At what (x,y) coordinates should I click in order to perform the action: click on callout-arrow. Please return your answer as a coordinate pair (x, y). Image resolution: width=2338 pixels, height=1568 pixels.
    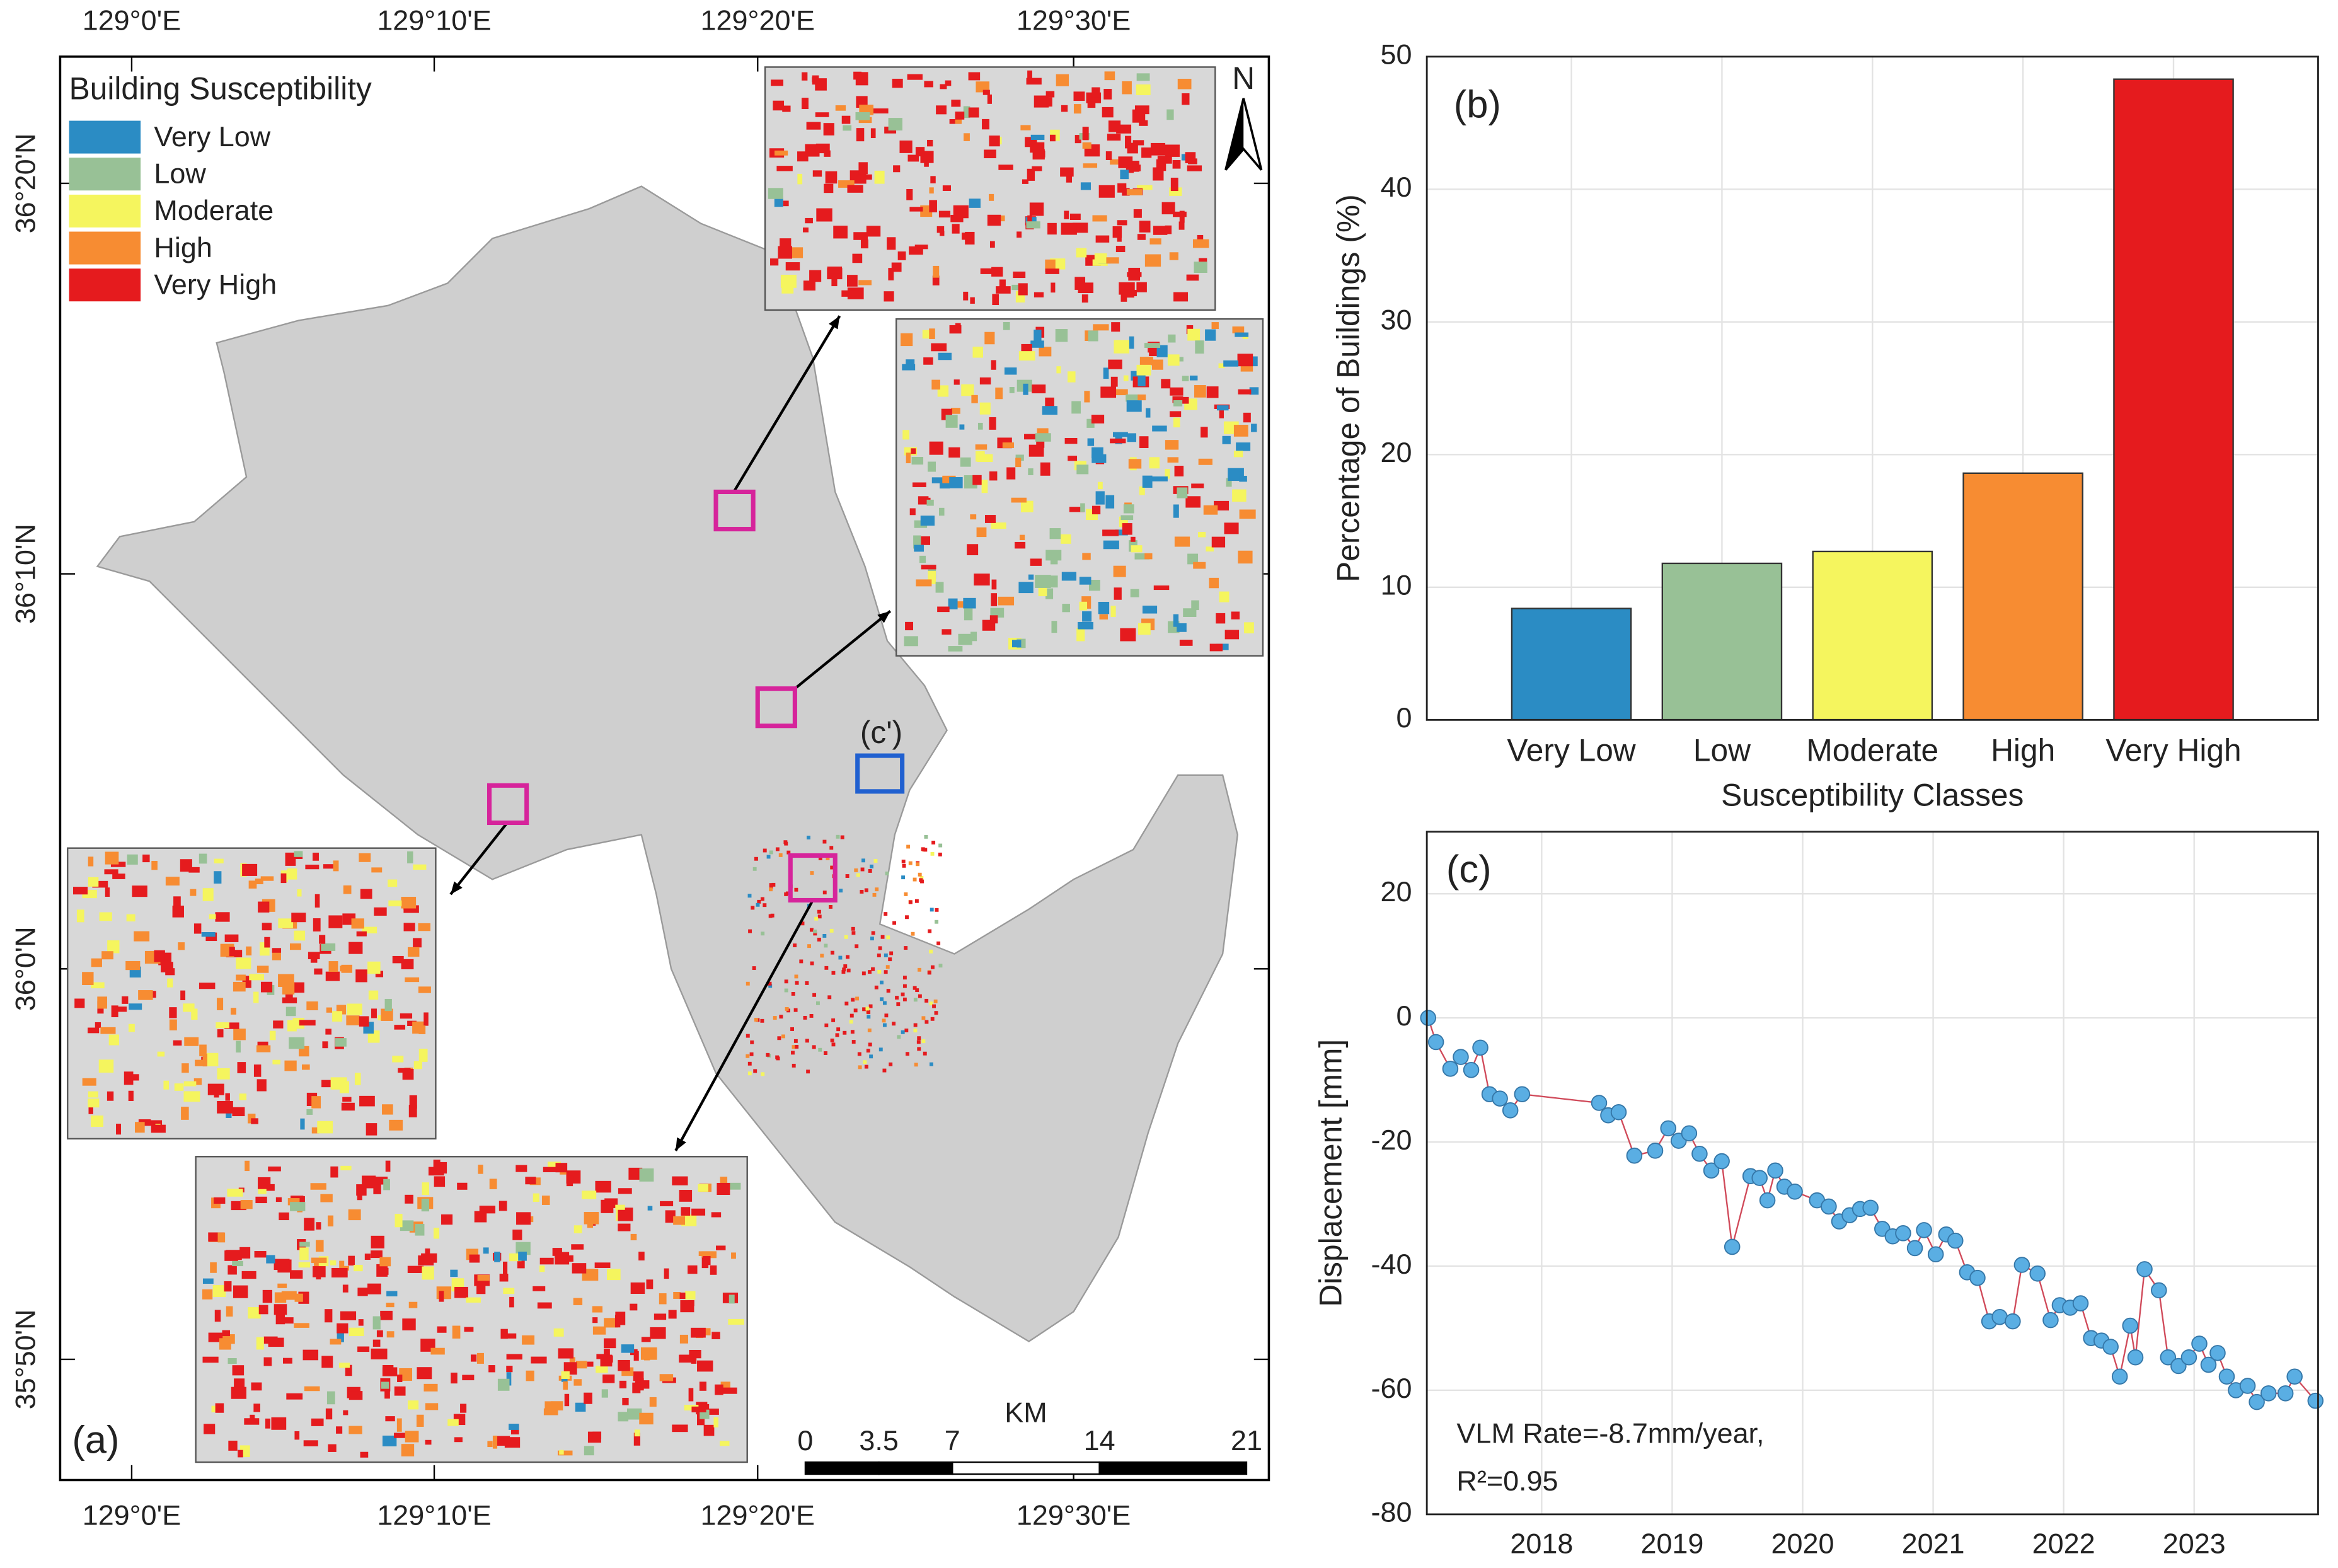
    Looking at the image, I should click on (786, 404).